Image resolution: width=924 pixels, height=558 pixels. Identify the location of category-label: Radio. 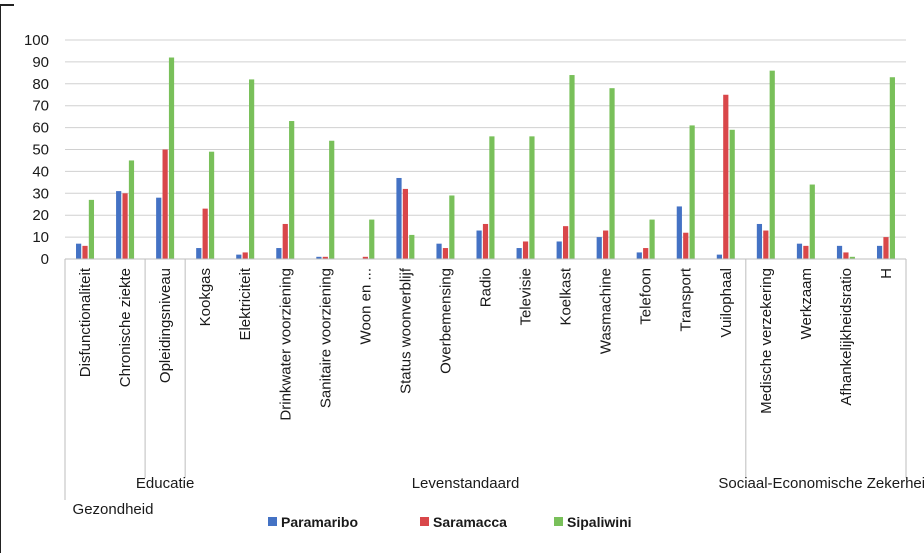
(486, 287).